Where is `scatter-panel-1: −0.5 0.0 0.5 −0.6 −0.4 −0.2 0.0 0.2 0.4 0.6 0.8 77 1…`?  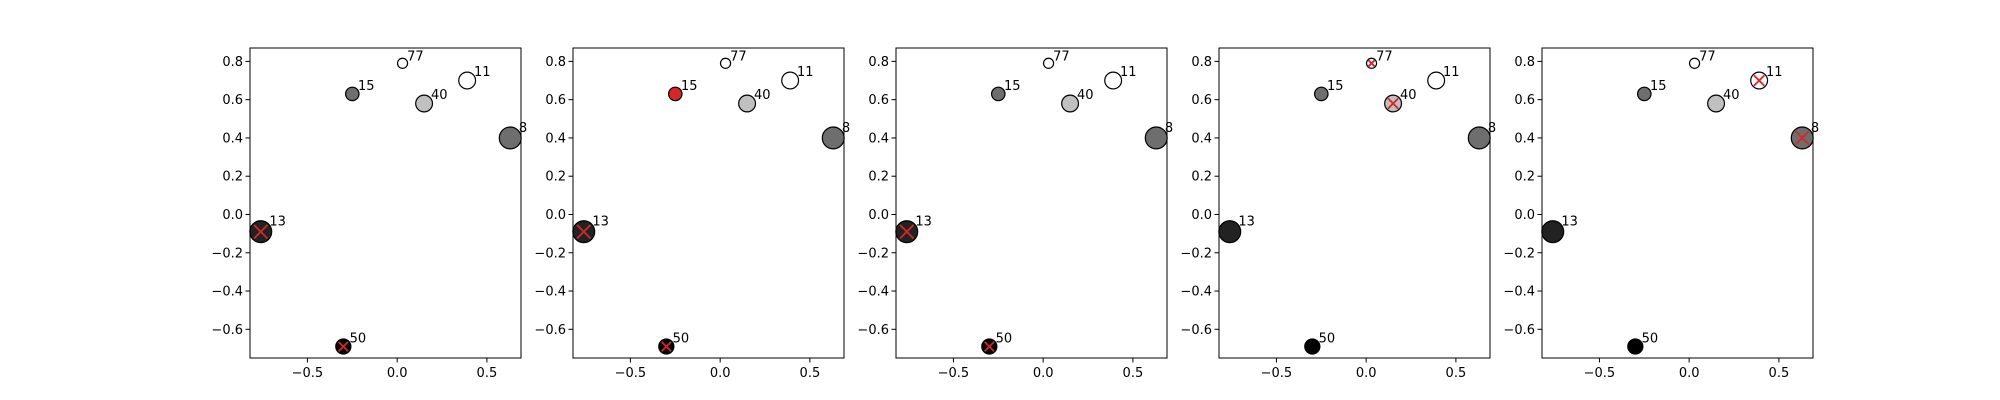
scatter-panel-1: −0.5 0.0 0.5 −0.6 −0.4 −0.2 0.0 0.2 0.4 0.6 0.8 77 1… is located at coordinates (369, 214).